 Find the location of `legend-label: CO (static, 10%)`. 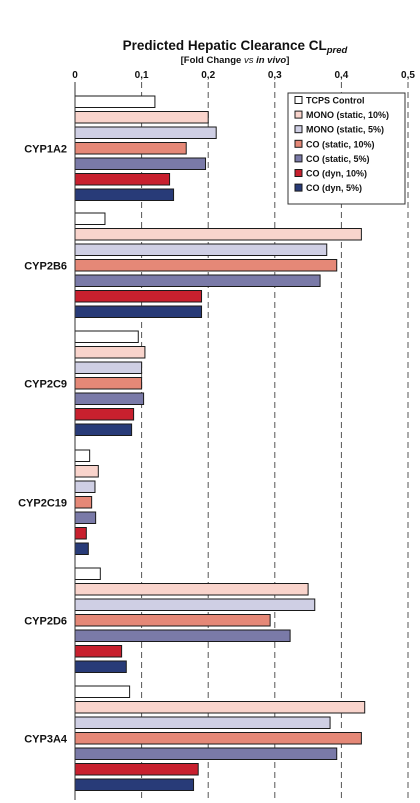

legend-label: CO (static, 10%) is located at coordinates (340, 144).